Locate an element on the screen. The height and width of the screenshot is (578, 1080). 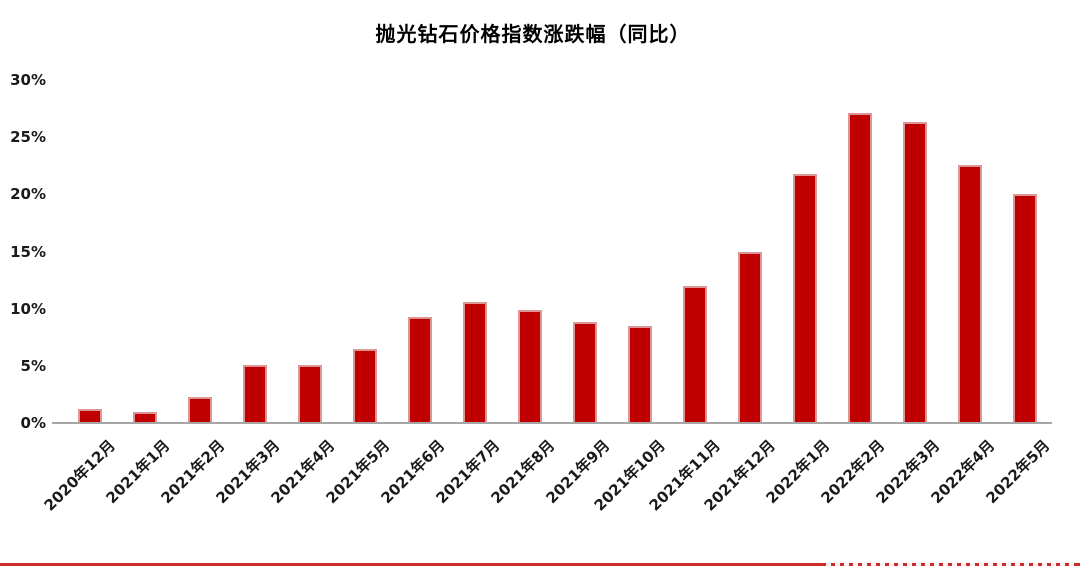
y-axis-tick-label: 5% is located at coordinates (33, 365).